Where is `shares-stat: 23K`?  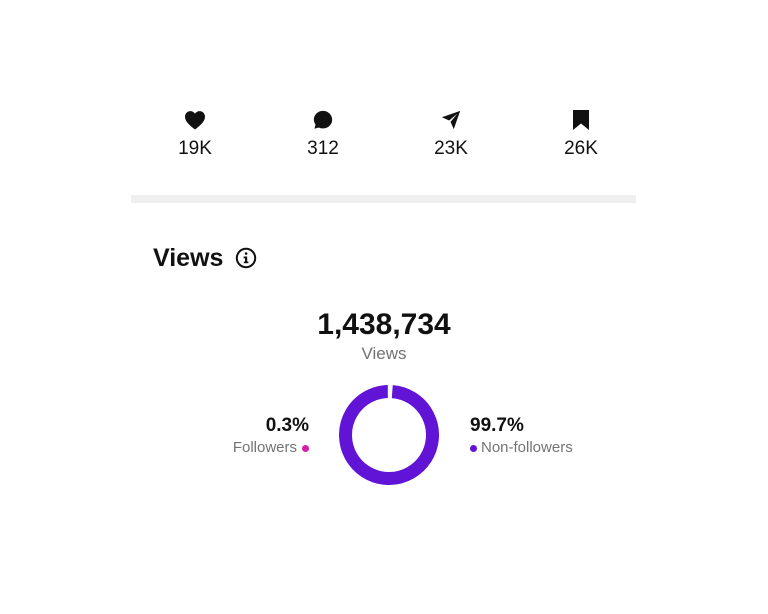 shares-stat: 23K is located at coordinates (451, 134).